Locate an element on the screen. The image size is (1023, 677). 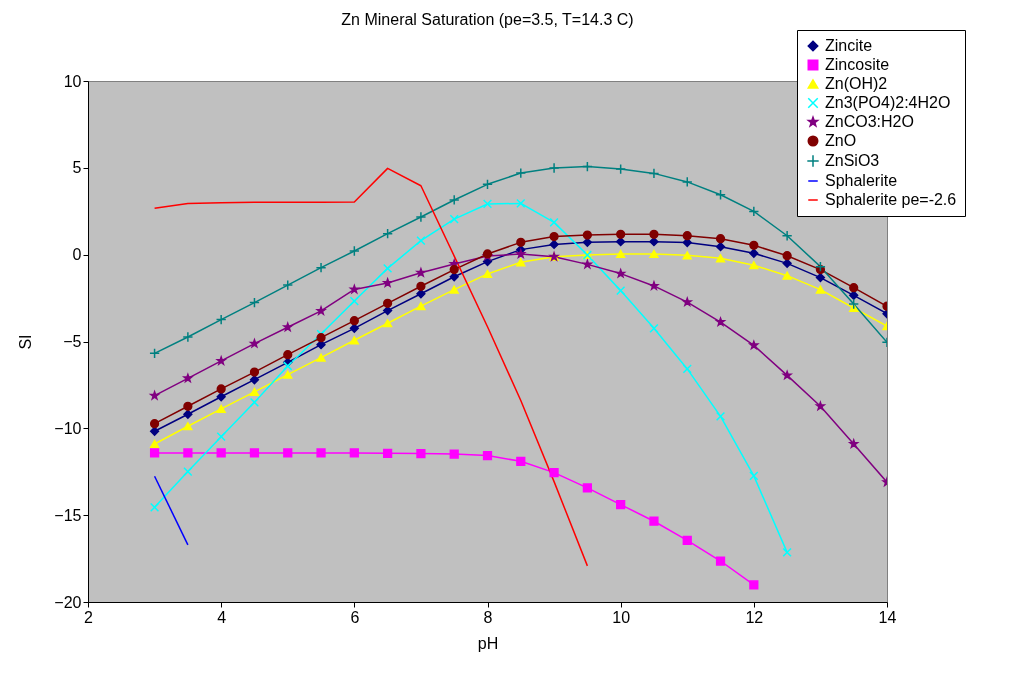
legend-label: Zincosite is located at coordinates (857, 64).